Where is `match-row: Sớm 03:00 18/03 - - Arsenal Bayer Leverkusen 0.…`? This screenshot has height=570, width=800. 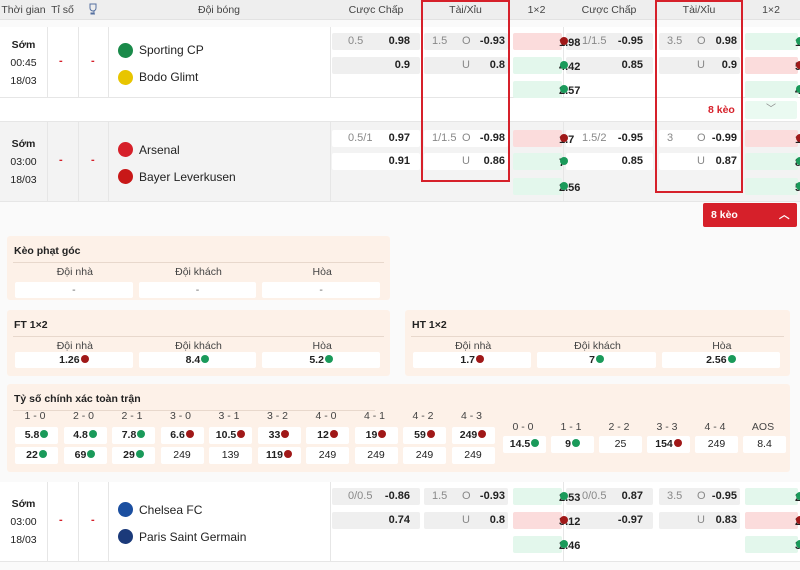 match-row: Sớm 03:00 18/03 - - Arsenal Bayer Leverkusen 0.… is located at coordinates (400, 162).